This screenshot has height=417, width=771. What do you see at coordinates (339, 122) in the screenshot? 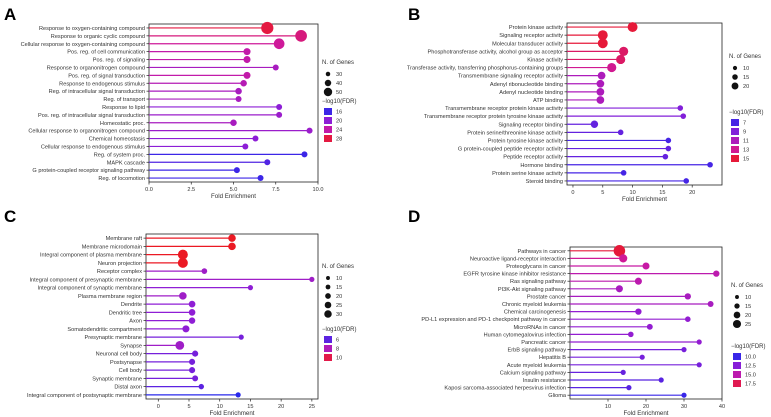
I see `color-legend-label: 20` at bounding box center [339, 122].